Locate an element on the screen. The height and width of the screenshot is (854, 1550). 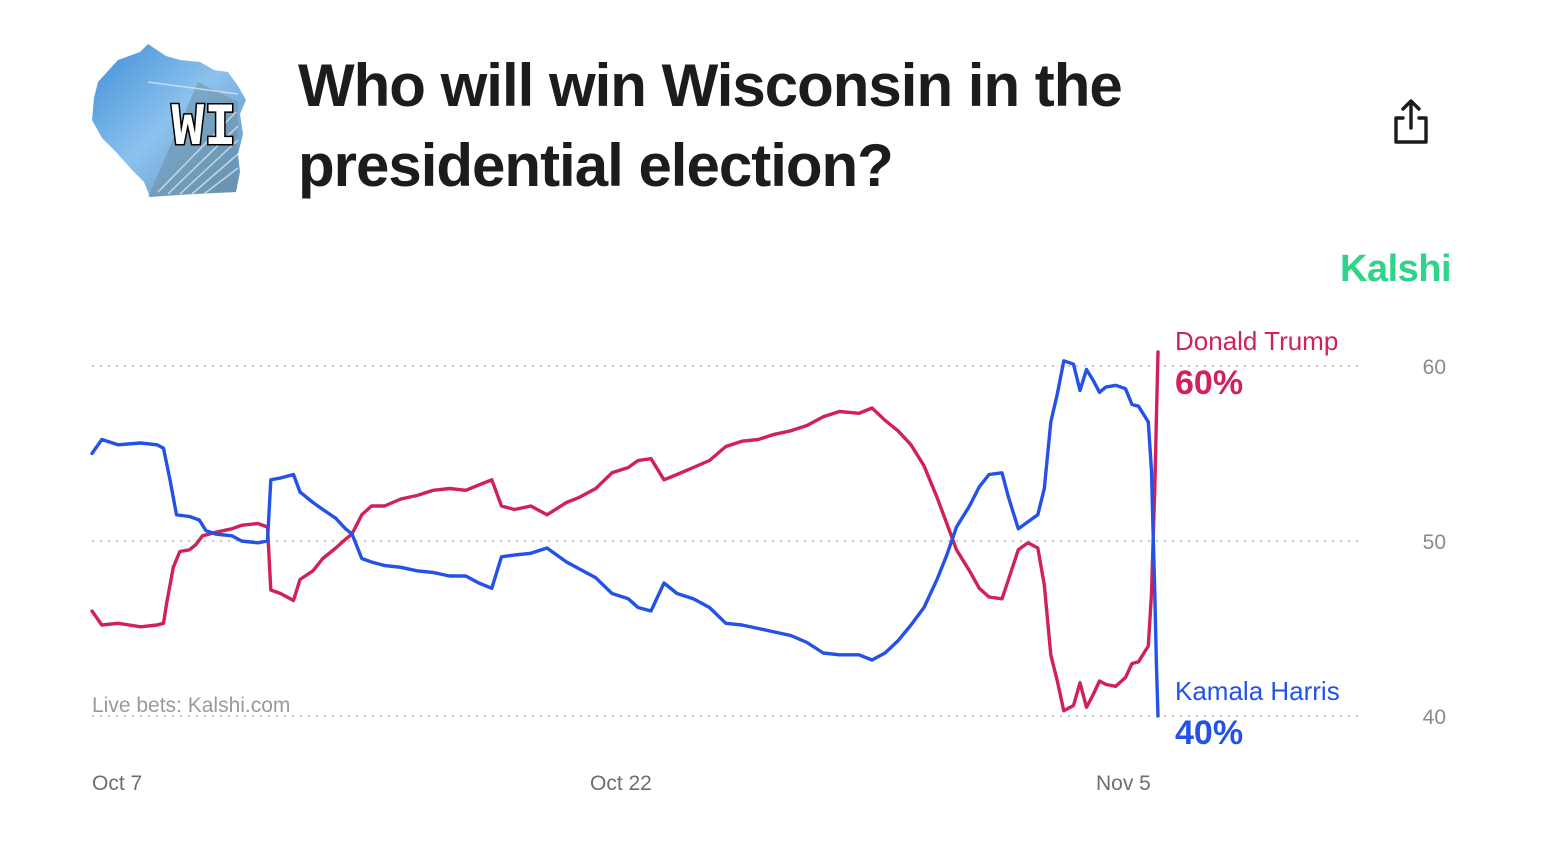
kalshi-brand-logo: Kalshi is located at coordinates (1396, 269).